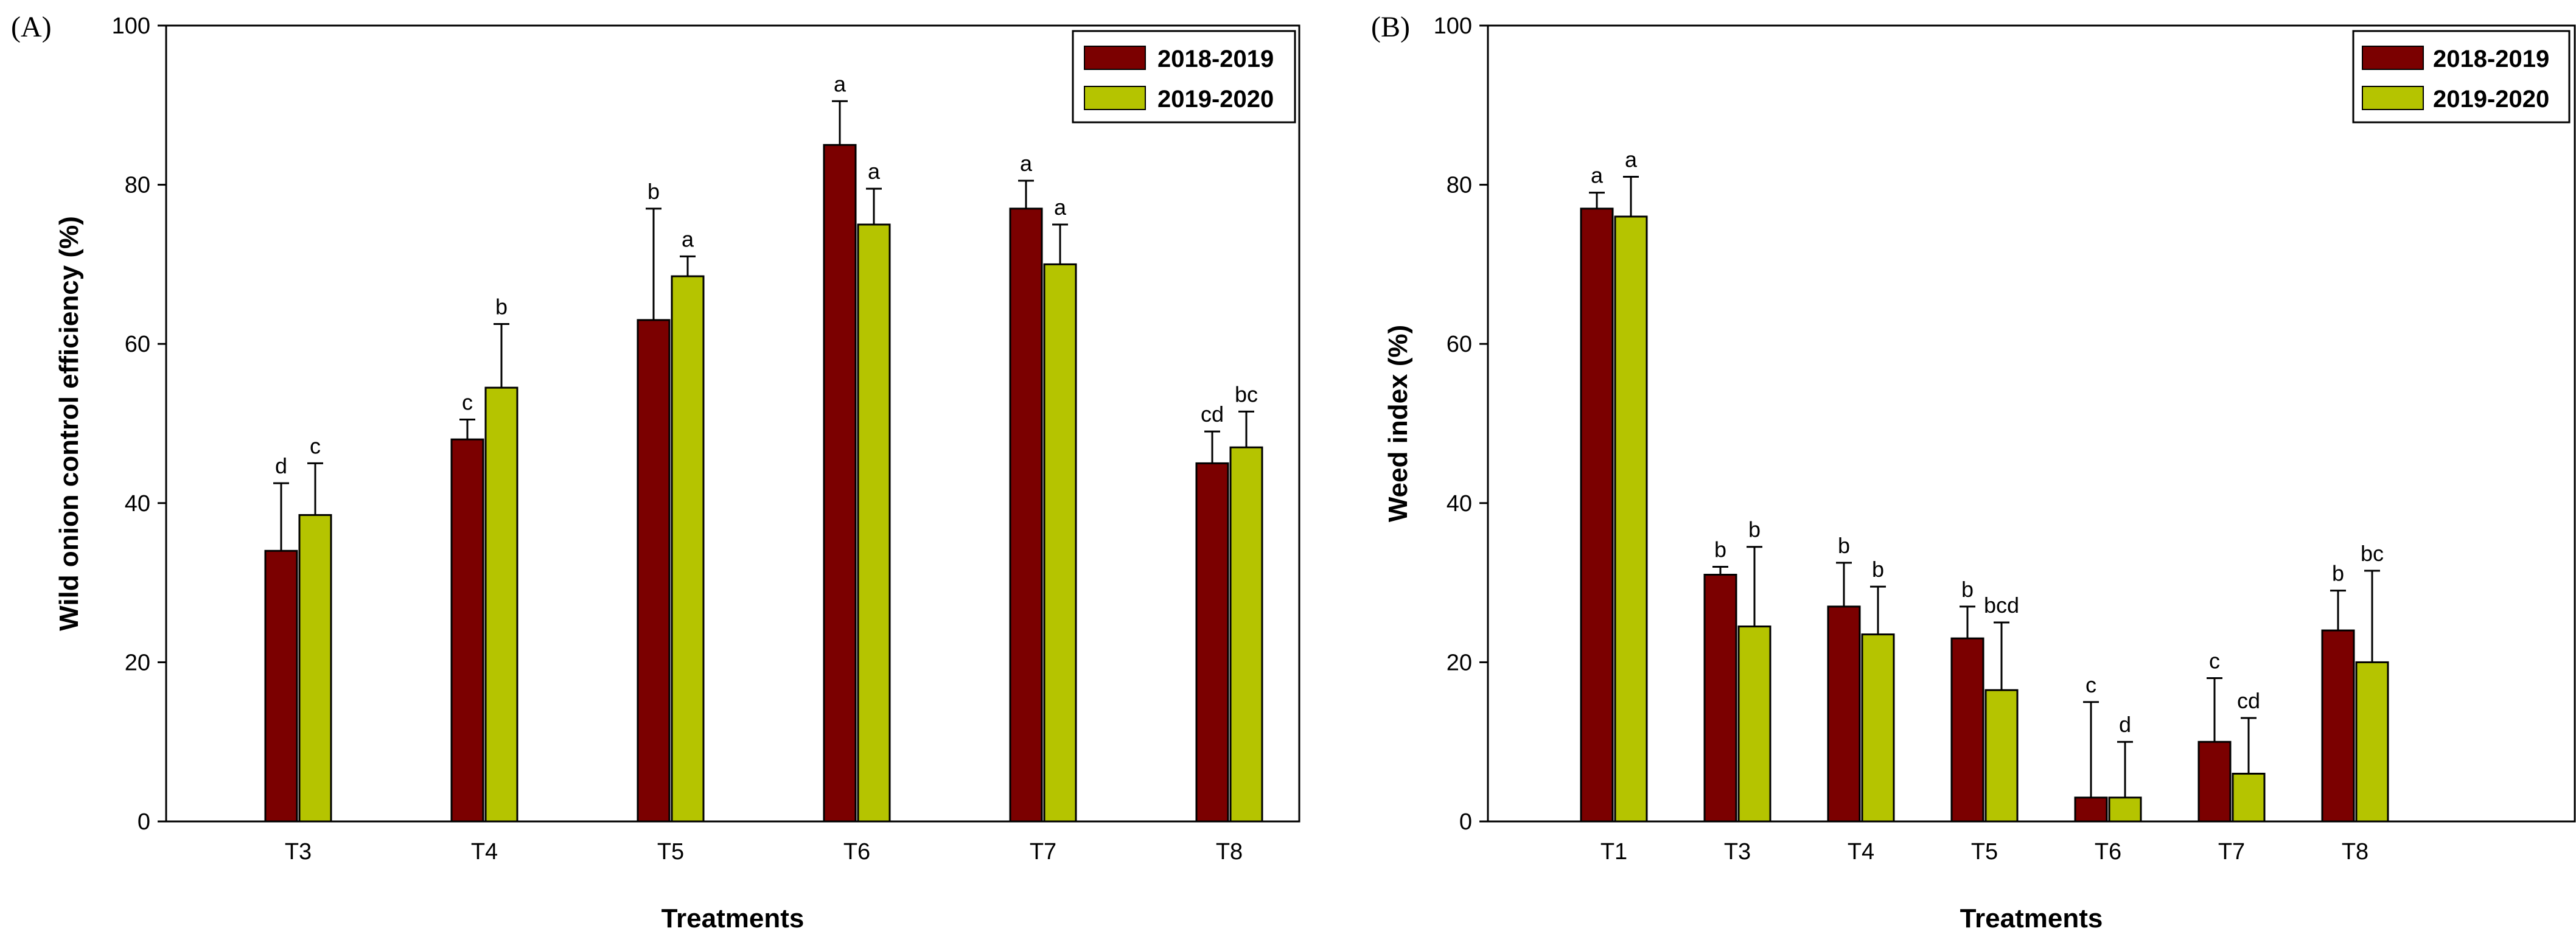 This screenshot has width=2576, height=948. What do you see at coordinates (1844, 545) in the screenshot?
I see `panel-b-sig-letter-2018-2019-T4: b` at bounding box center [1844, 545].